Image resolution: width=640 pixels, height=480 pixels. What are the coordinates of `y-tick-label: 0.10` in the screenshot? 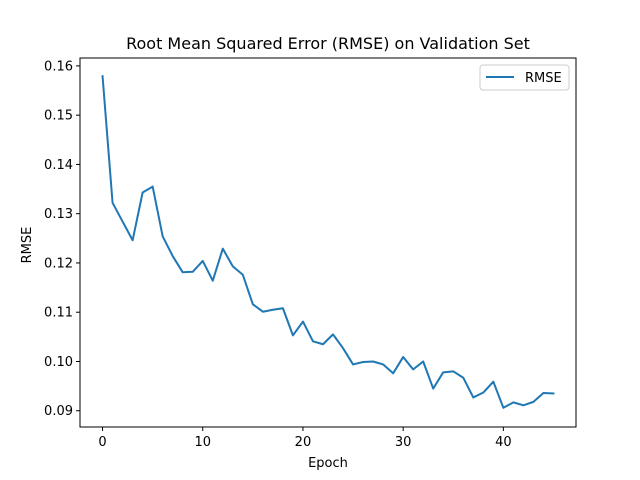 It's located at (58, 362).